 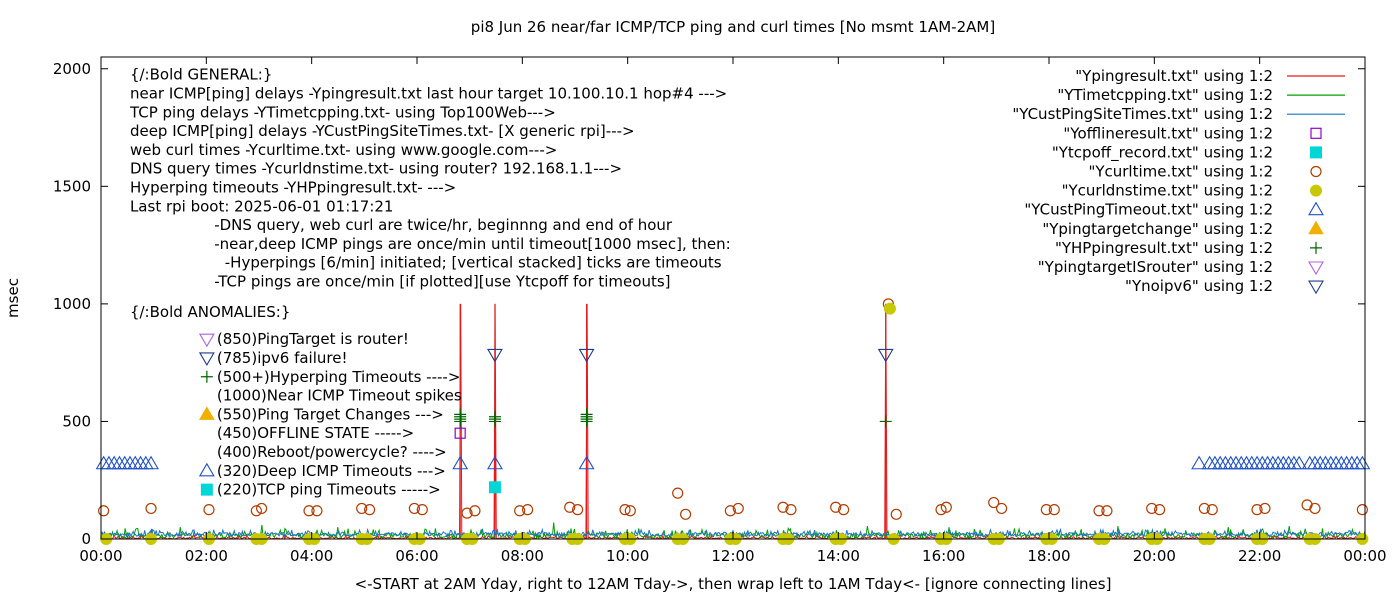 I want to click on y-tick-label-1: 500, so click(x=76, y=421).